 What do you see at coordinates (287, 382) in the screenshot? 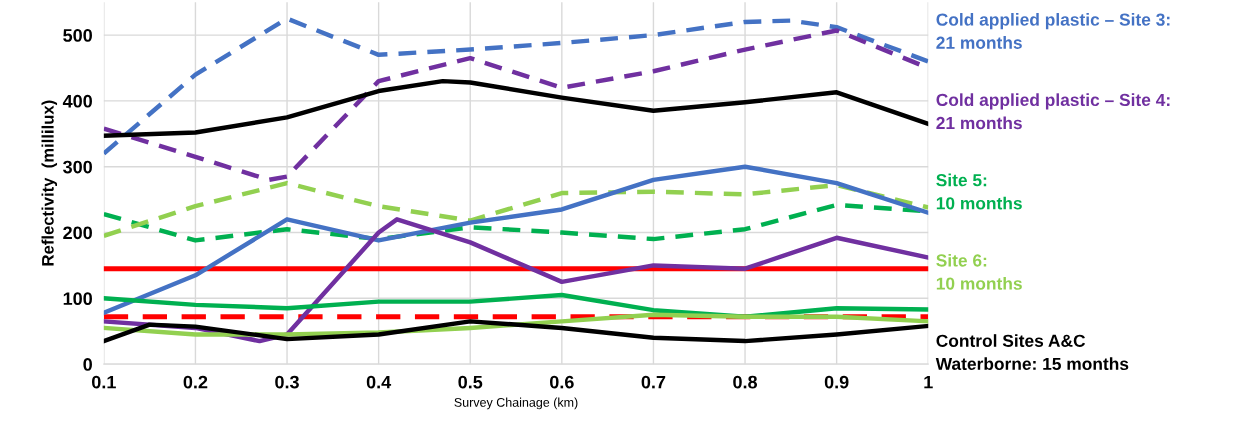
I see `x-tick-label: 0.3` at bounding box center [287, 382].